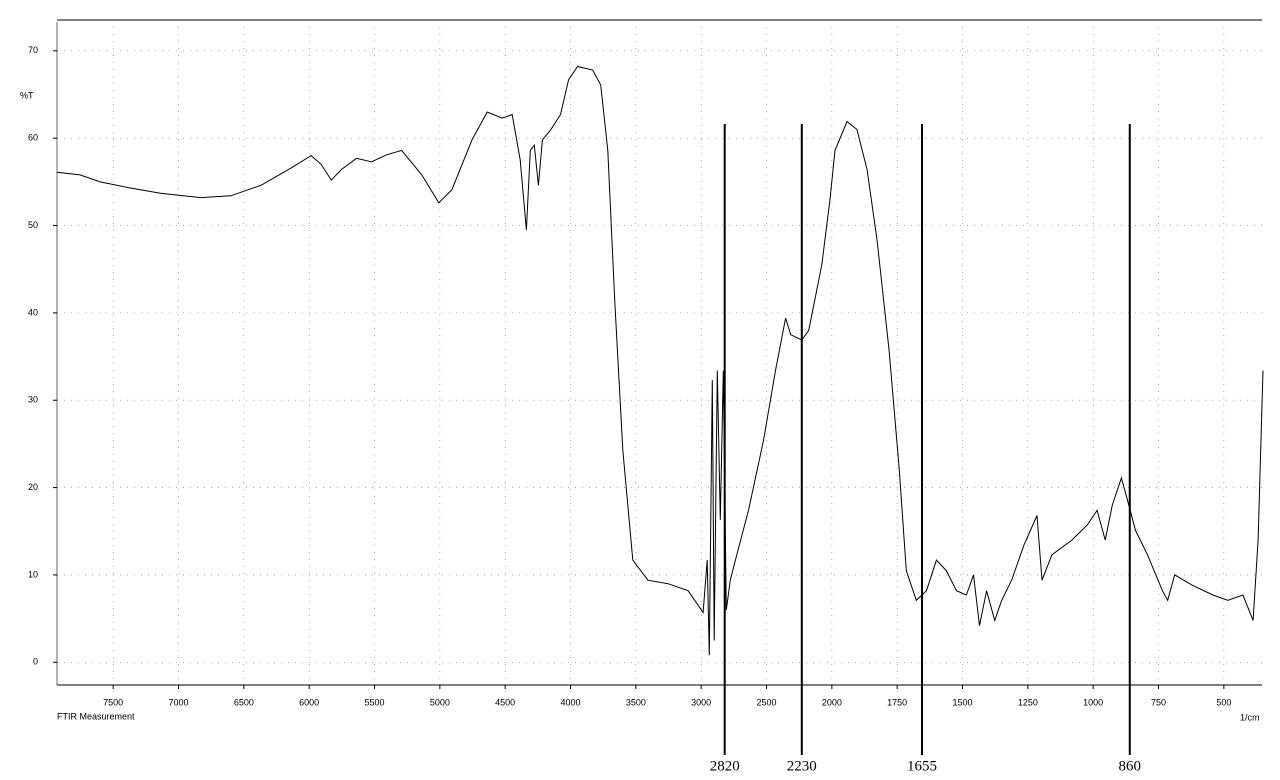 This screenshot has width=1280, height=780. I want to click on y-tick-label: 40, so click(33, 312).